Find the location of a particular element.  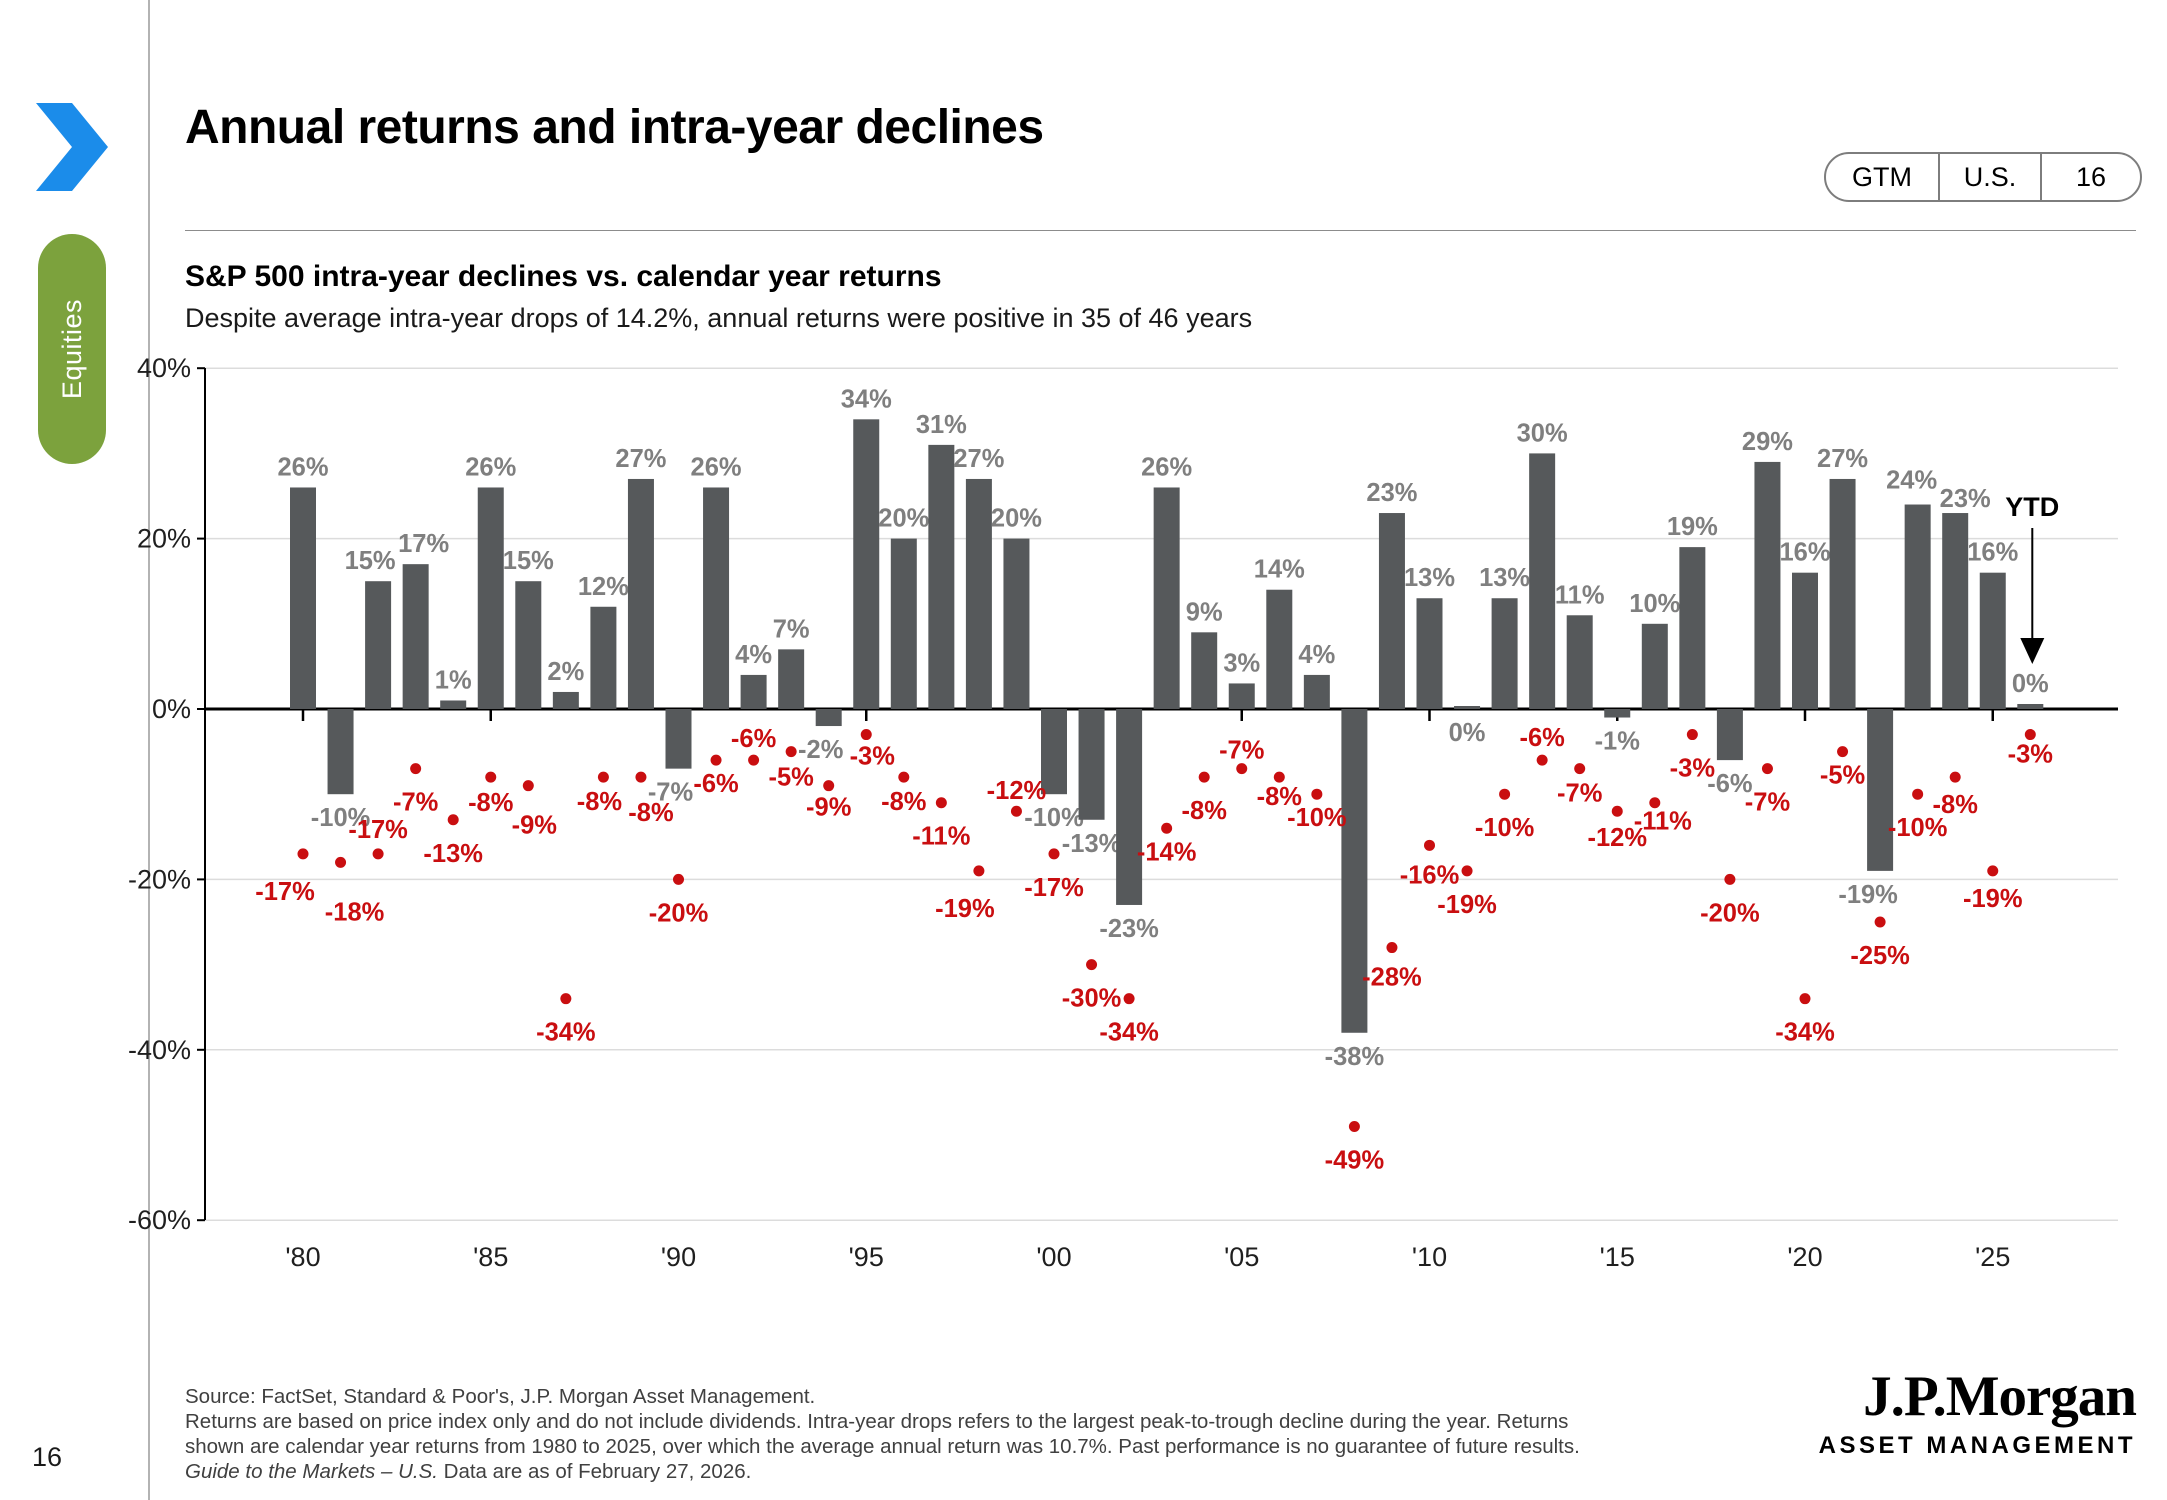

bar-1987 is located at coordinates (565, 700).